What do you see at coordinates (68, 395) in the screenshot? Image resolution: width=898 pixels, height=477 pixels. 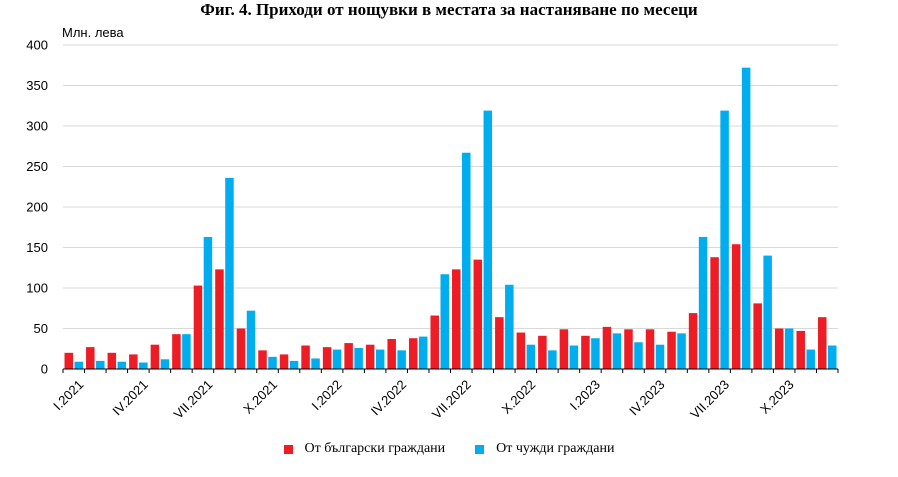 I see `x-tick-label: I.2021` at bounding box center [68, 395].